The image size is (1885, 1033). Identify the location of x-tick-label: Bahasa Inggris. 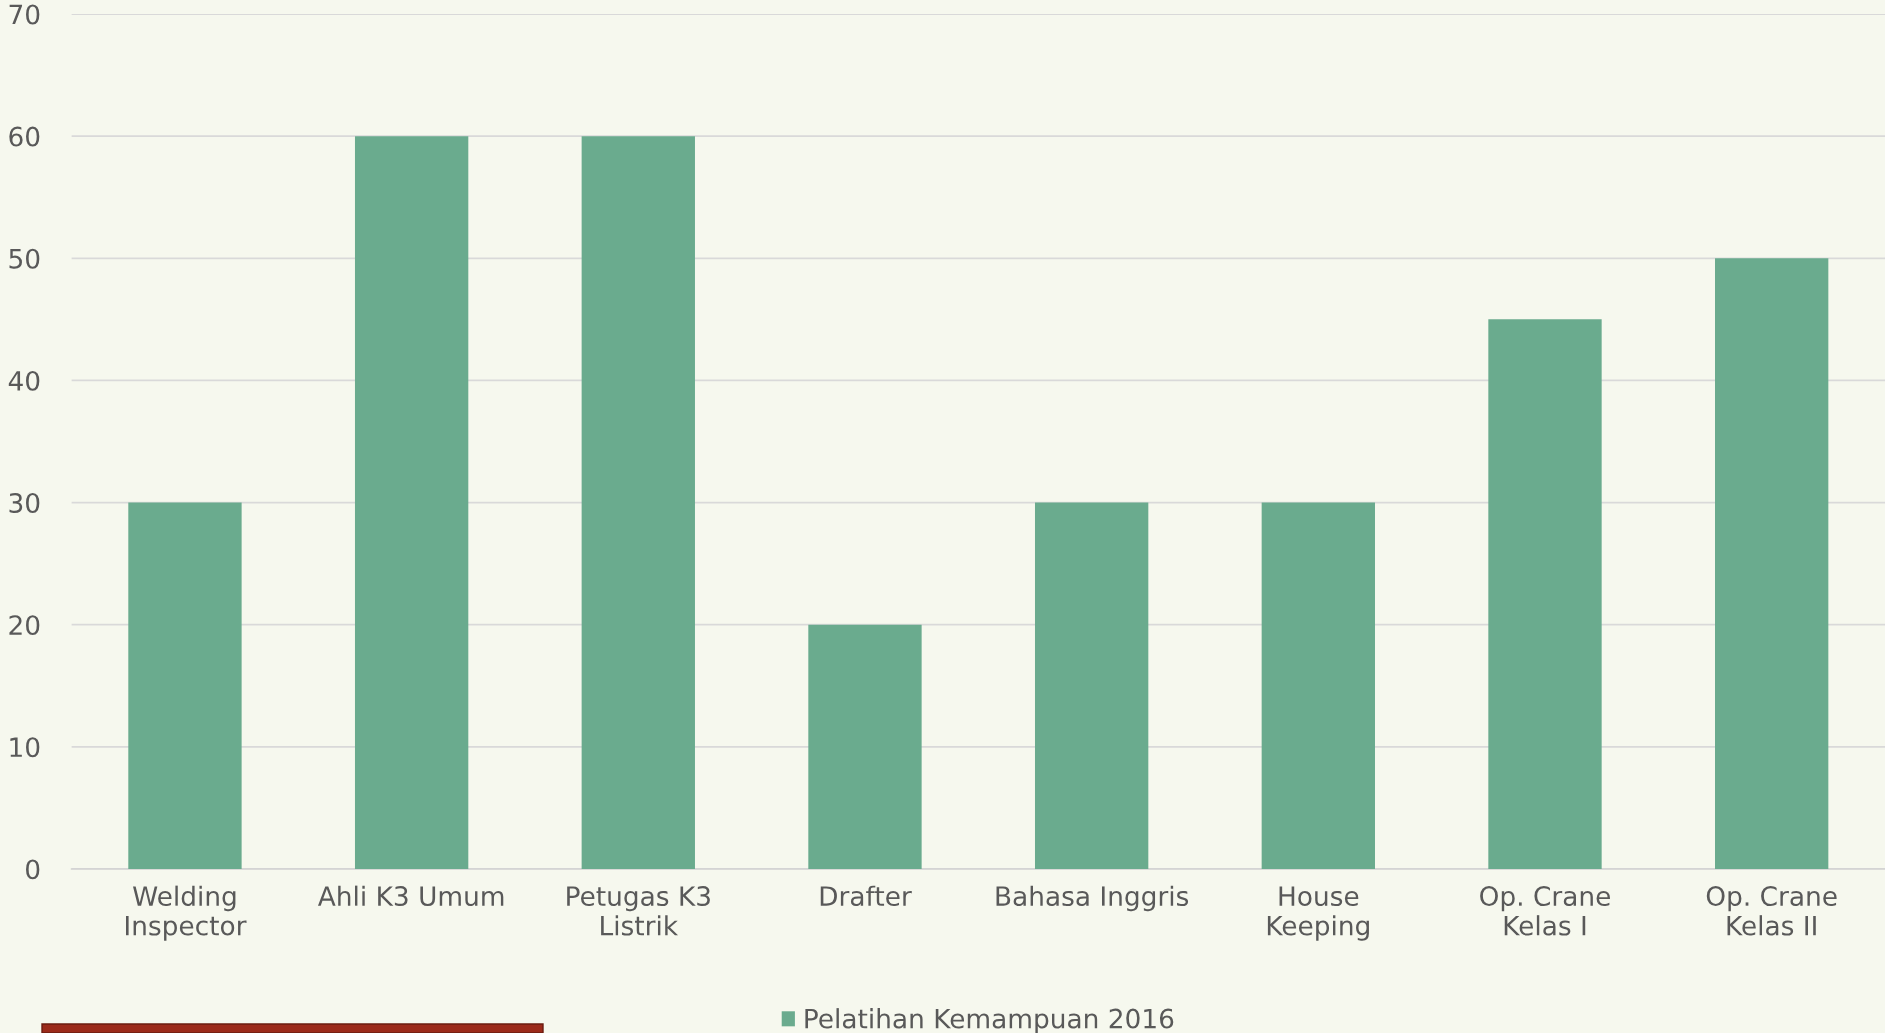
(1092, 898).